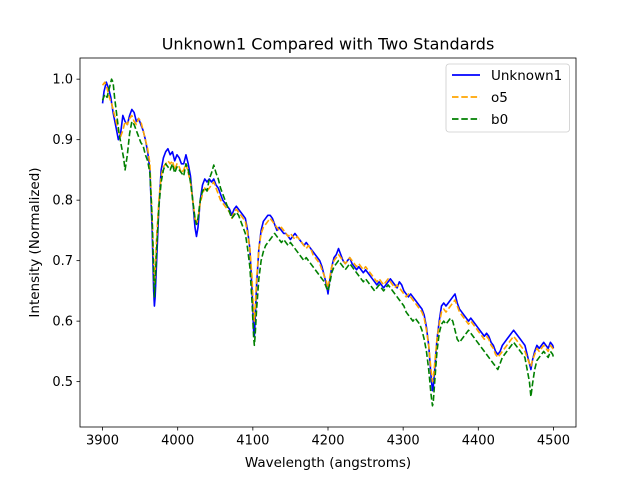 The image size is (640, 480). What do you see at coordinates (328, 44) in the screenshot?
I see `chart-title: Unknown1 Compared with Two Standards` at bounding box center [328, 44].